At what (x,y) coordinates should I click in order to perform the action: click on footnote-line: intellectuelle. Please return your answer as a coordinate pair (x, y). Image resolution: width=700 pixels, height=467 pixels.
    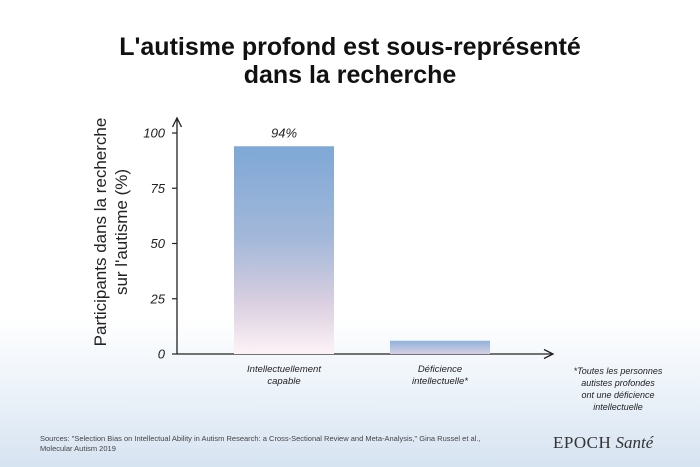
    Looking at the image, I should click on (618, 407).